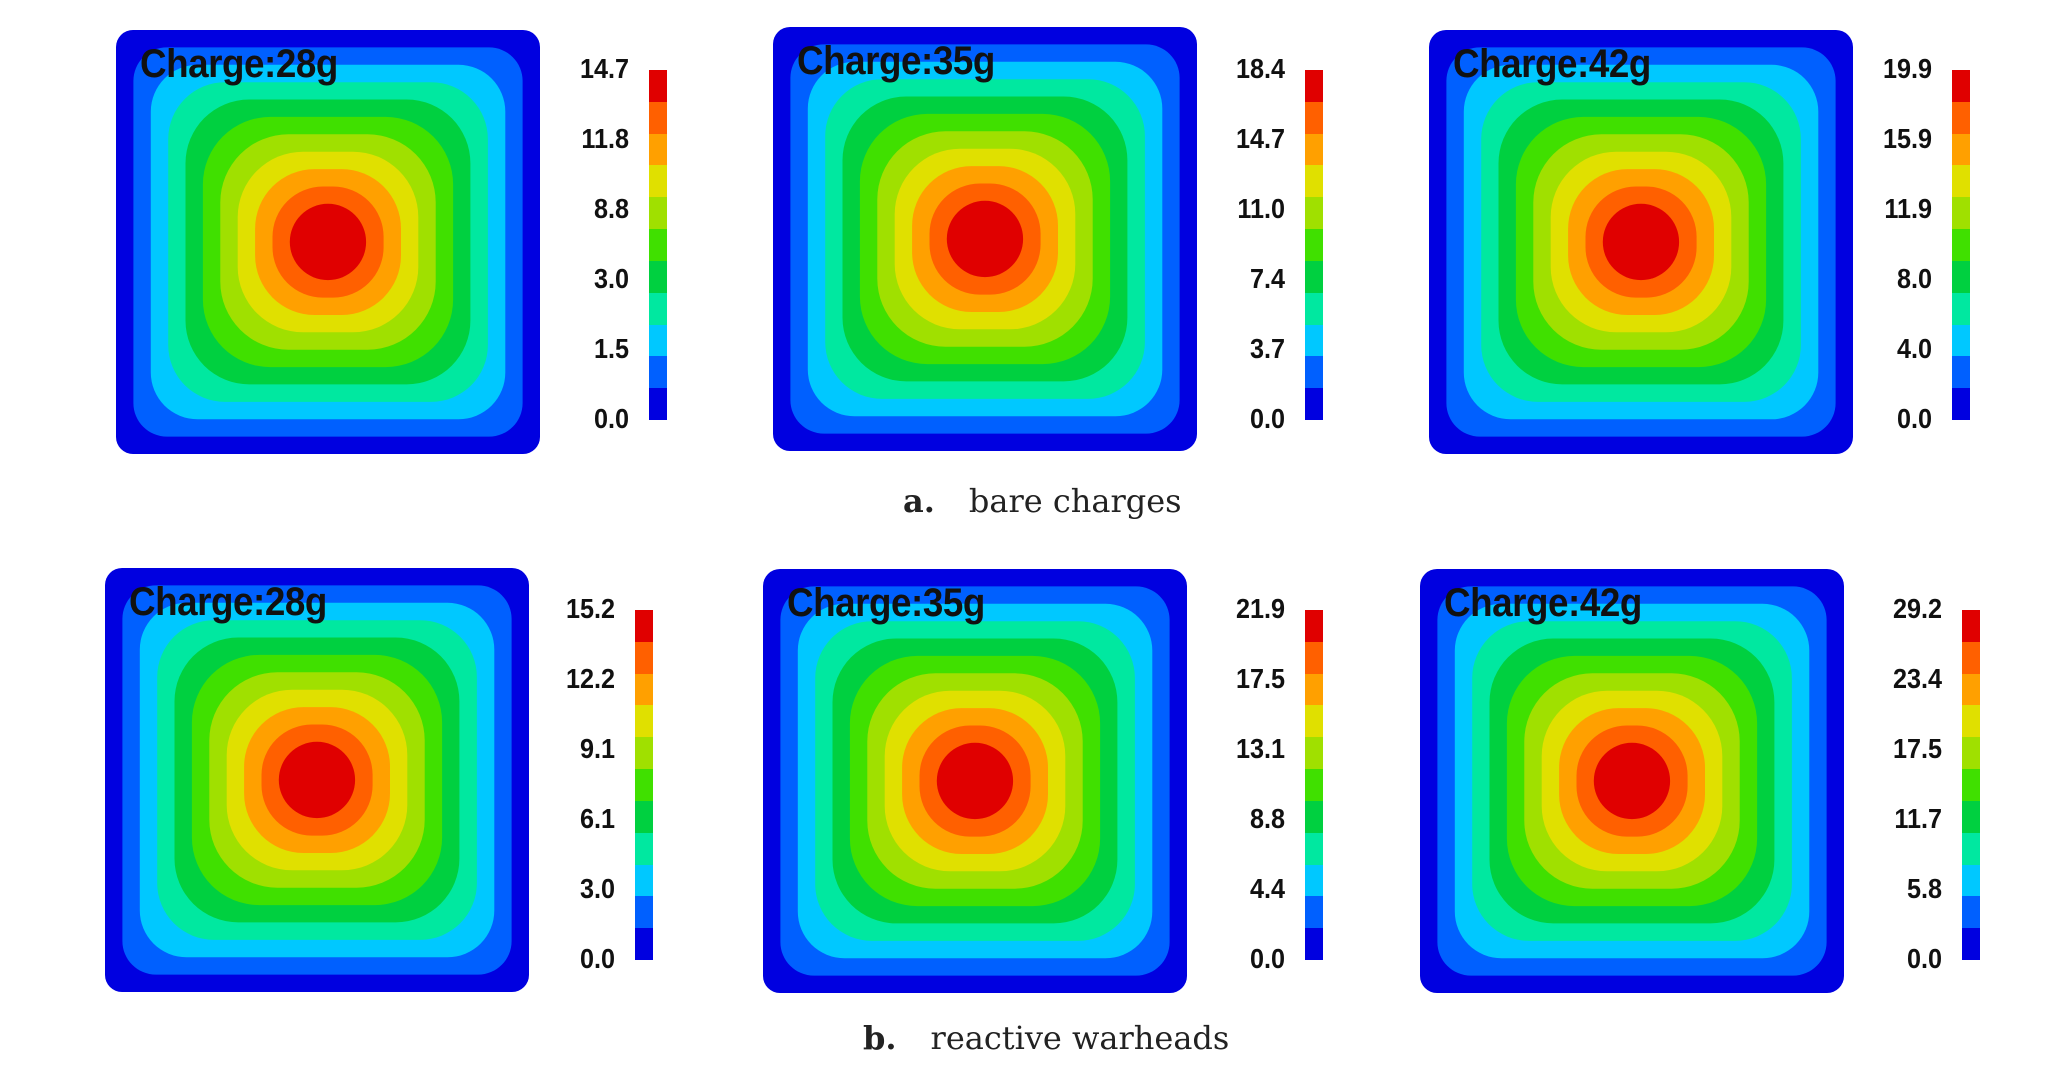 The height and width of the screenshot is (1072, 2069). I want to click on colorbar-tick-label: 5.8, so click(1924, 888).